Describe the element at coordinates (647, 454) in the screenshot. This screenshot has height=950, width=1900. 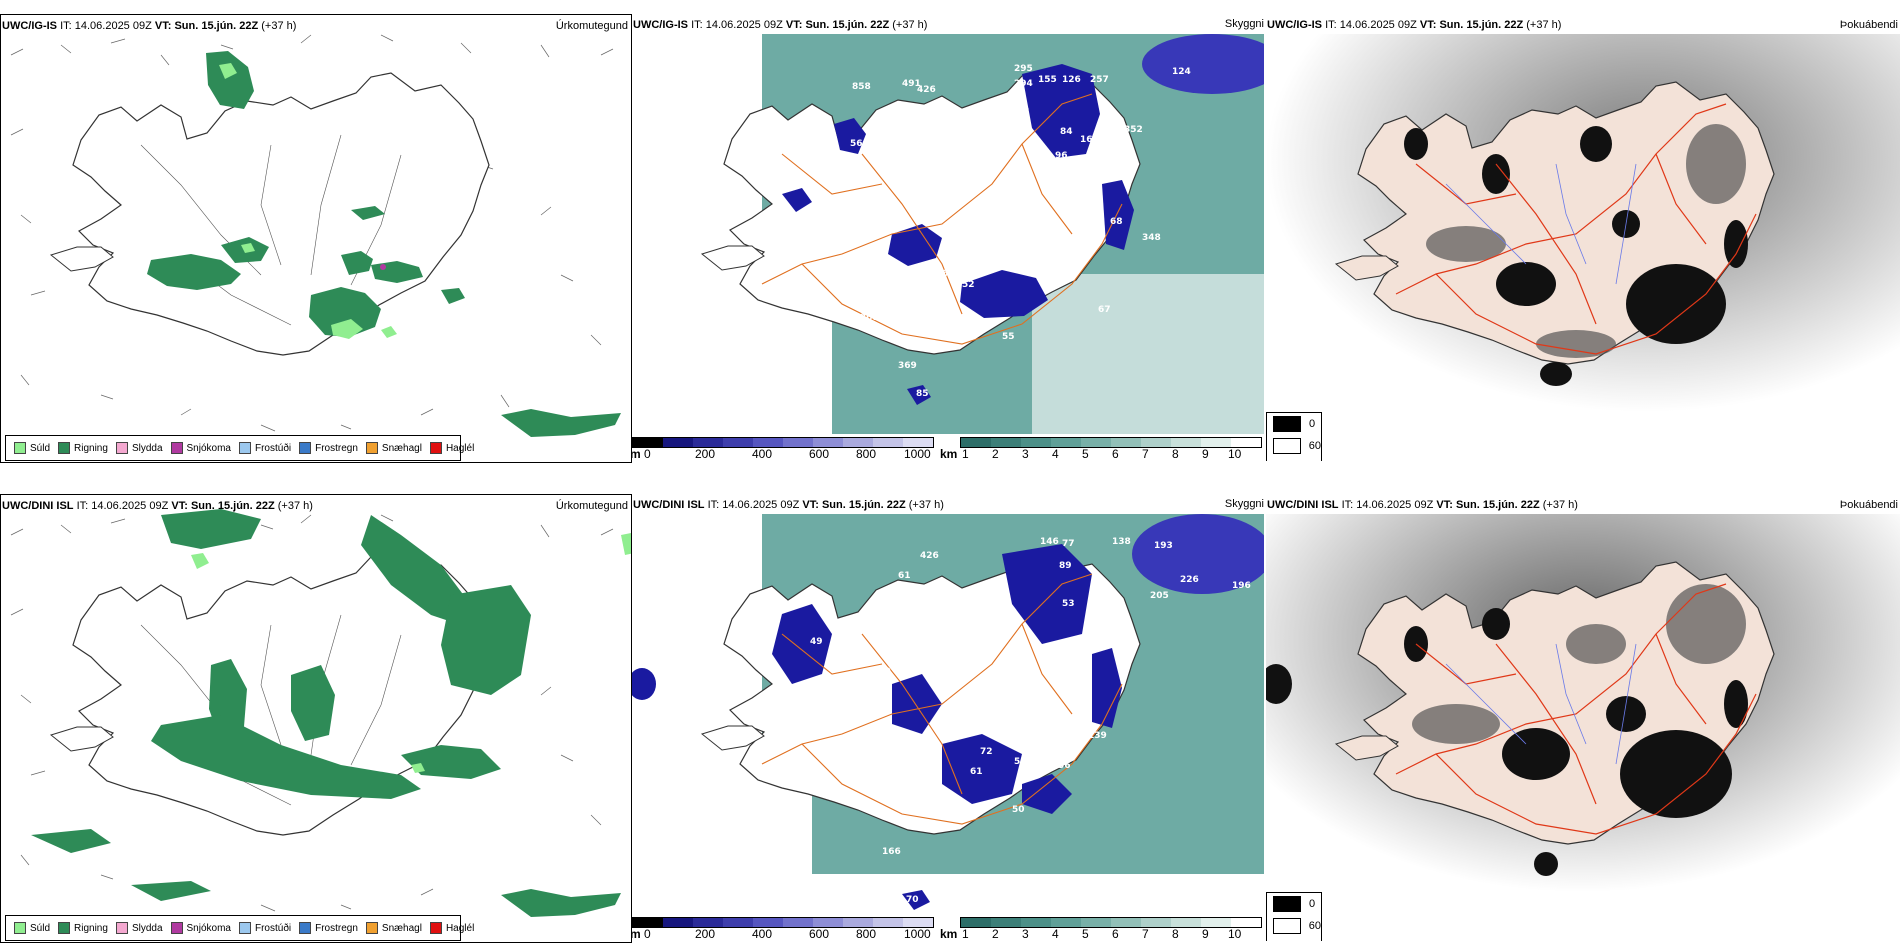
I see `height-tick: 0` at that location.